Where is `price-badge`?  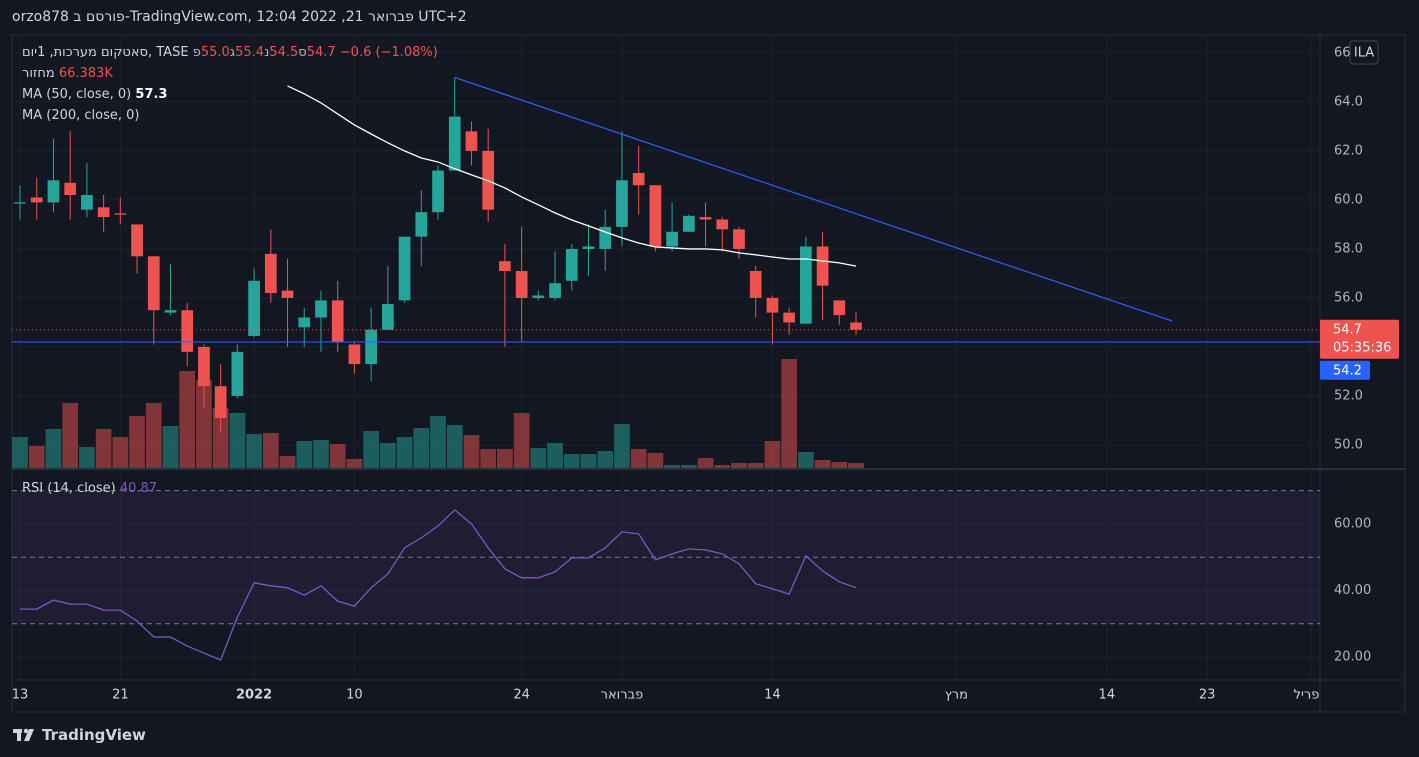 price-badge is located at coordinates (1359, 339).